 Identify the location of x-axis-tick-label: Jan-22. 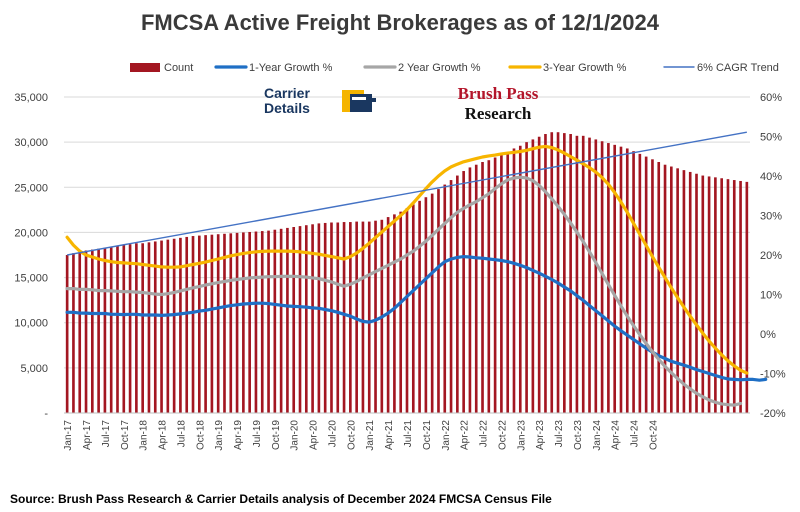
(446, 435).